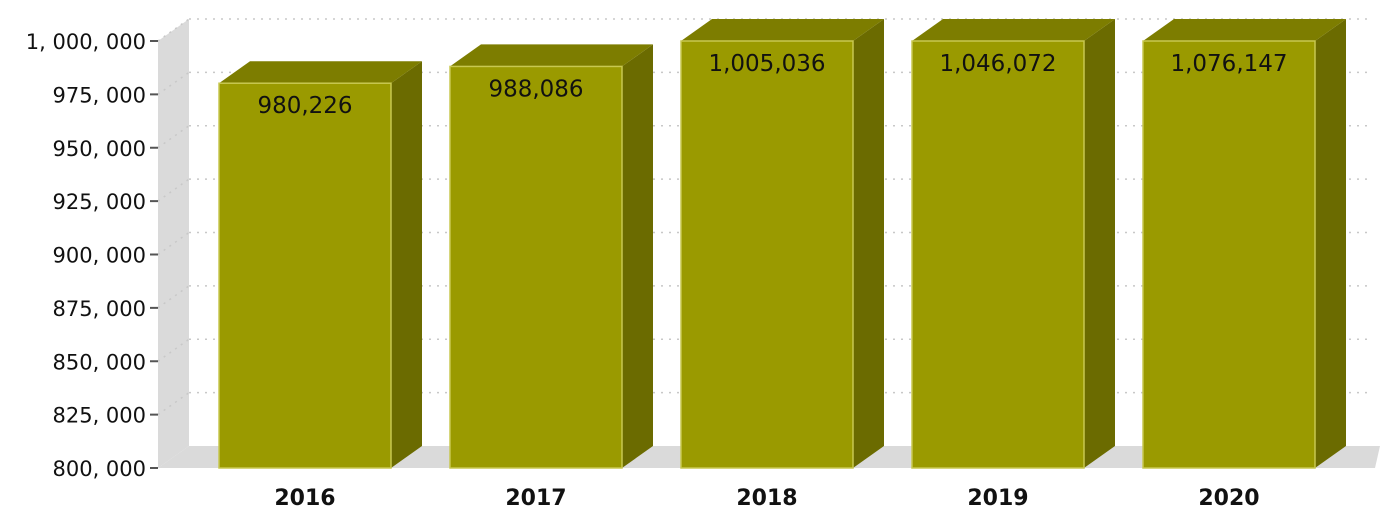 The width and height of the screenshot is (1393, 508). I want to click on x-tick-label: 2019, so click(997, 497).